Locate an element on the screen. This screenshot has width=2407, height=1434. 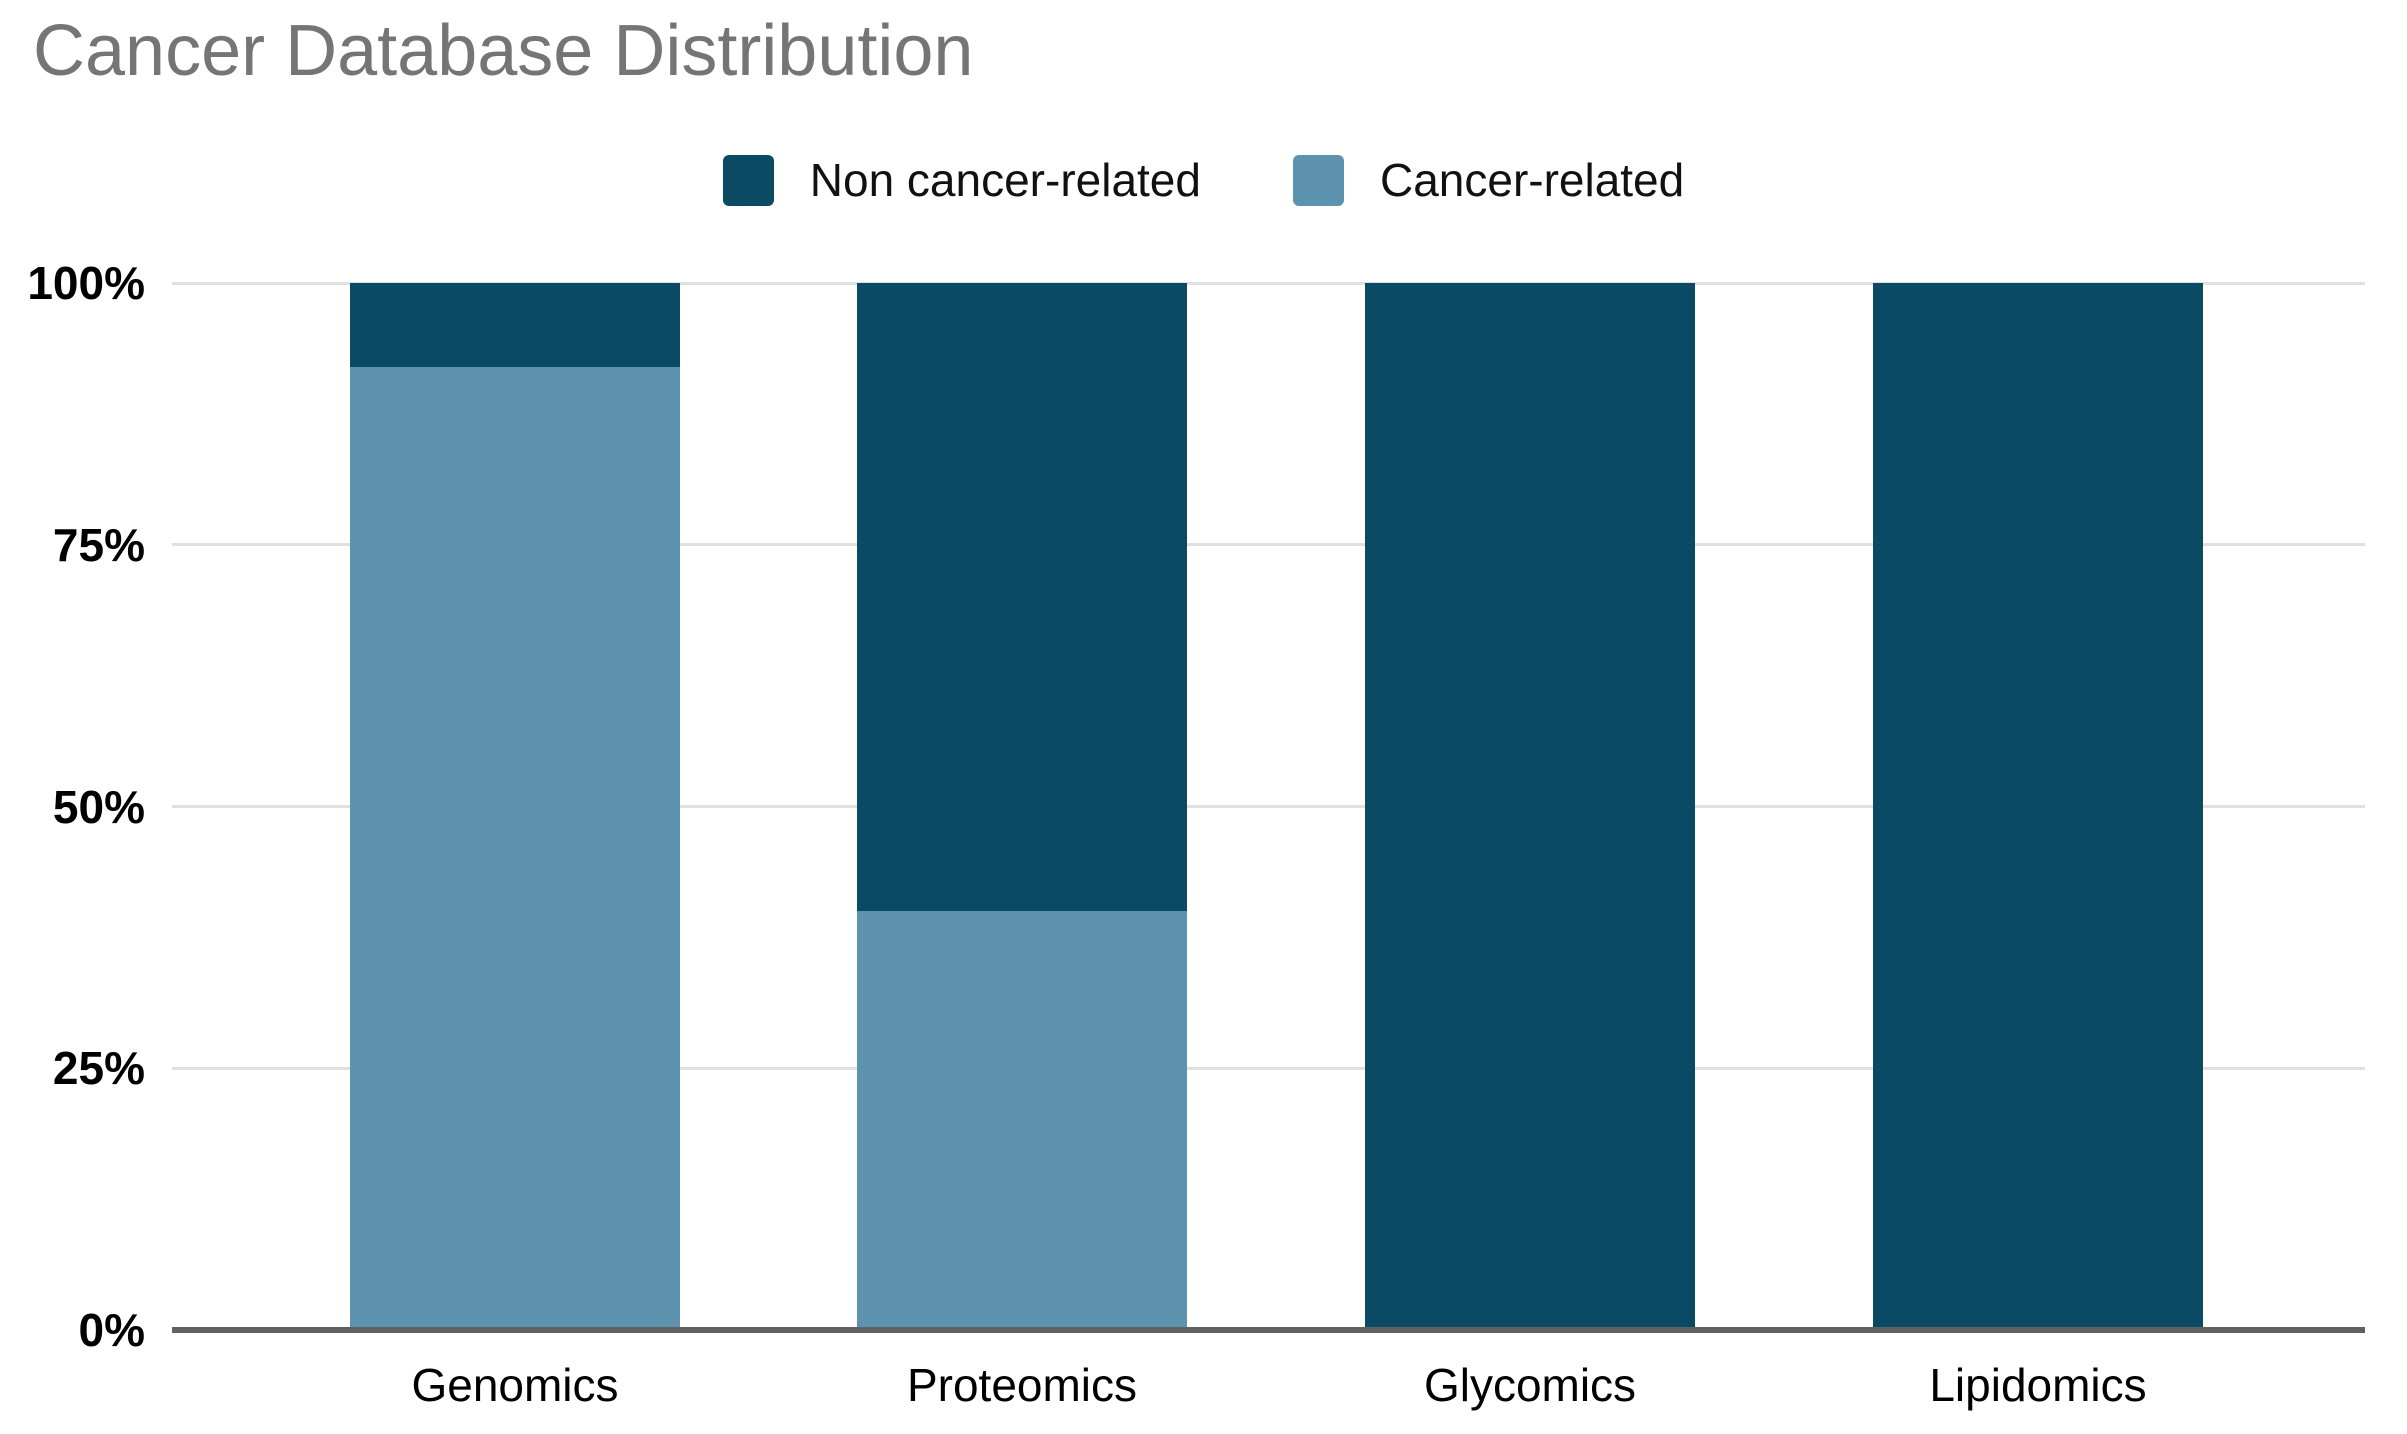
bar-proteomics is located at coordinates (1022, 806).